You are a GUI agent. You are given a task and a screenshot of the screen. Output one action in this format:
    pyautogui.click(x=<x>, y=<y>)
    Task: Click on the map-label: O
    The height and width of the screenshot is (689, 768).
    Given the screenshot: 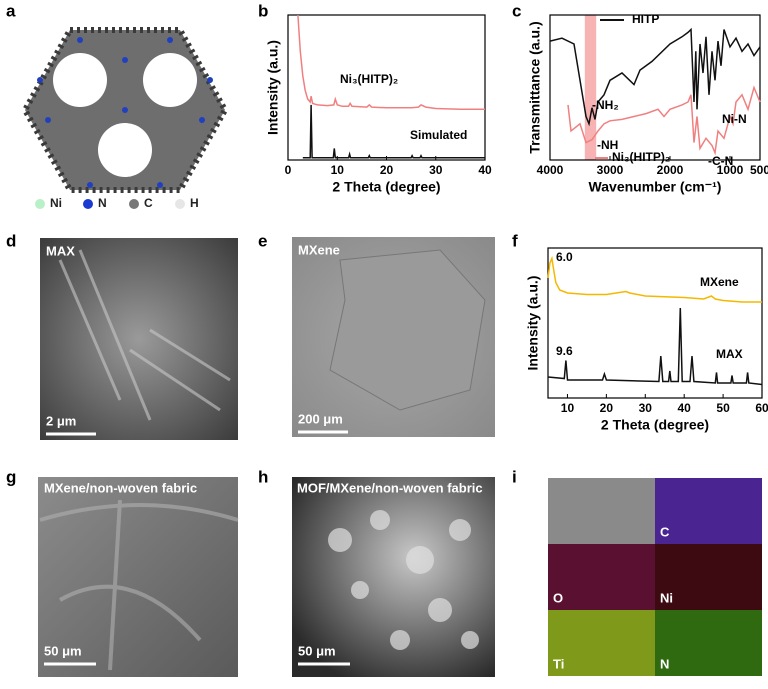 What is the action you would take?
    pyautogui.click(x=558, y=597)
    